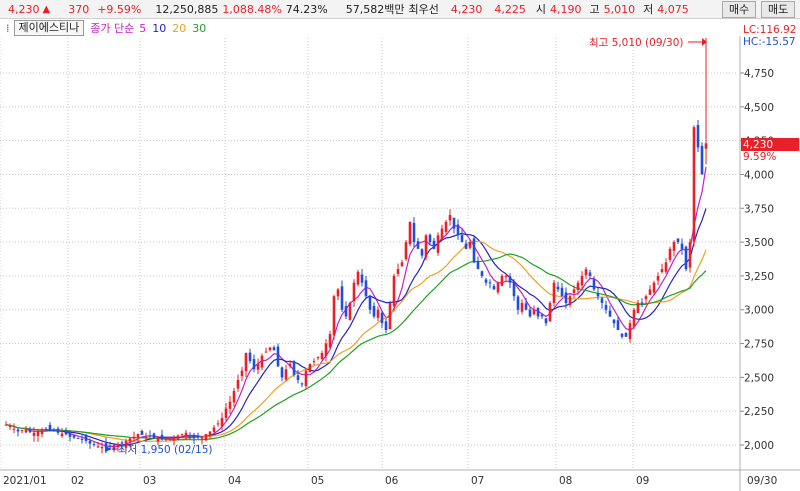 The height and width of the screenshot is (491, 800). What do you see at coordinates (143, 28) in the screenshot?
I see `legend-ma5: 5` at bounding box center [143, 28].